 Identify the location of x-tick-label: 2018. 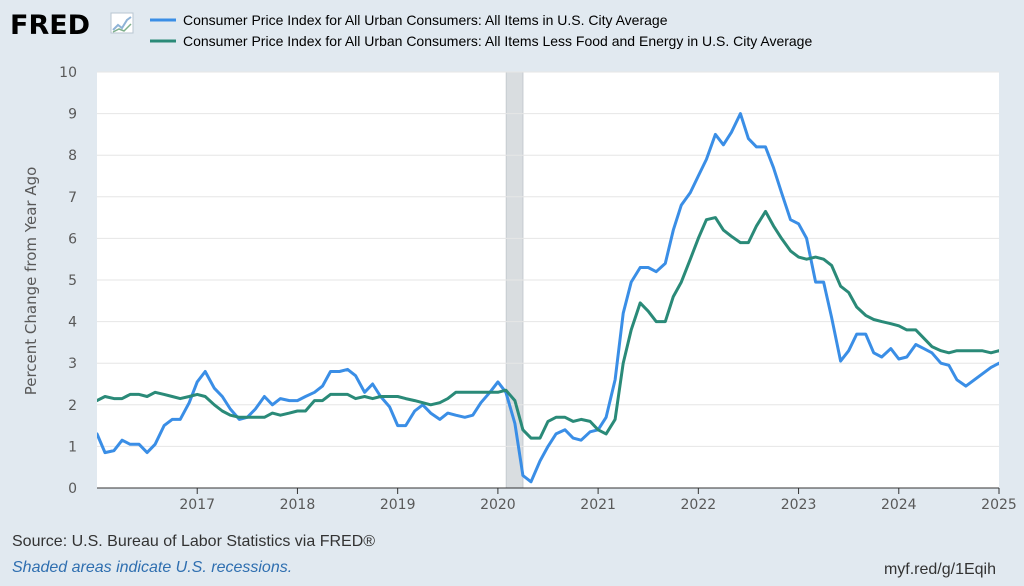
(298, 505).